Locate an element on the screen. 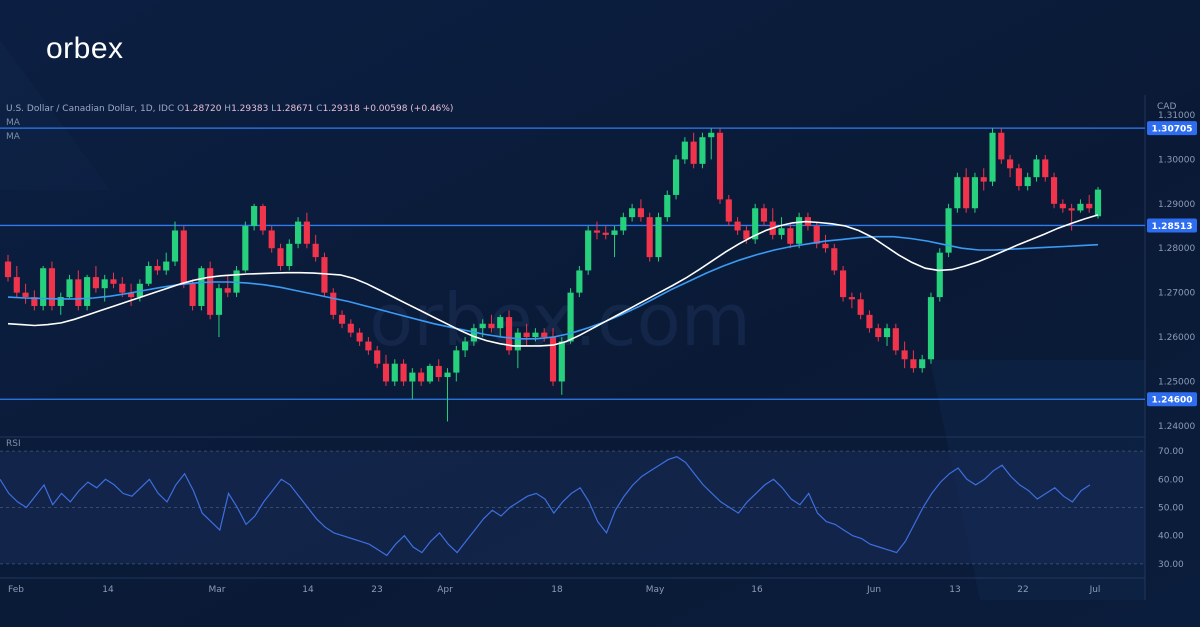  level-label-1: 1.28513 is located at coordinates (1172, 227).